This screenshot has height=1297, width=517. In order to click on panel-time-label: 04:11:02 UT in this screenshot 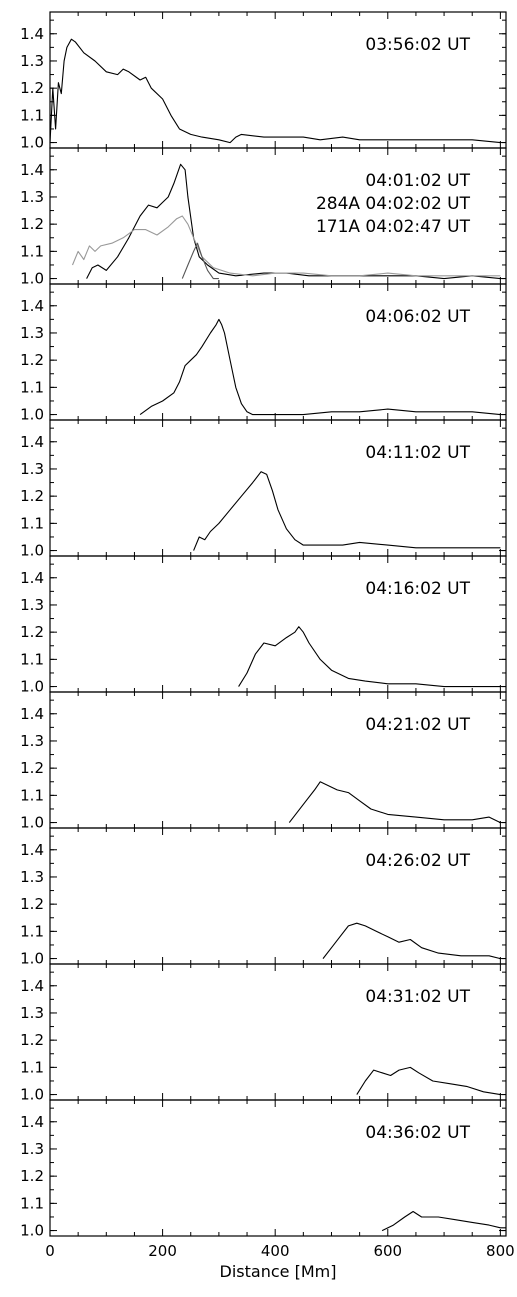, I will do `click(417, 453)`.